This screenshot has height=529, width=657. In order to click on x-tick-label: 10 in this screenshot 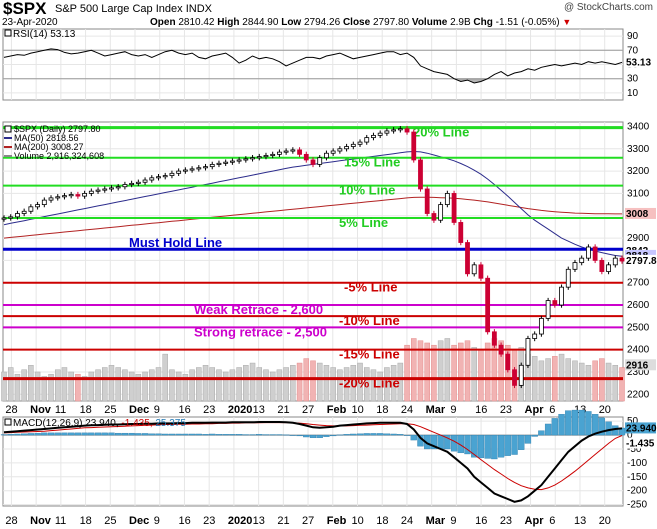, I will do `click(357, 410)`.